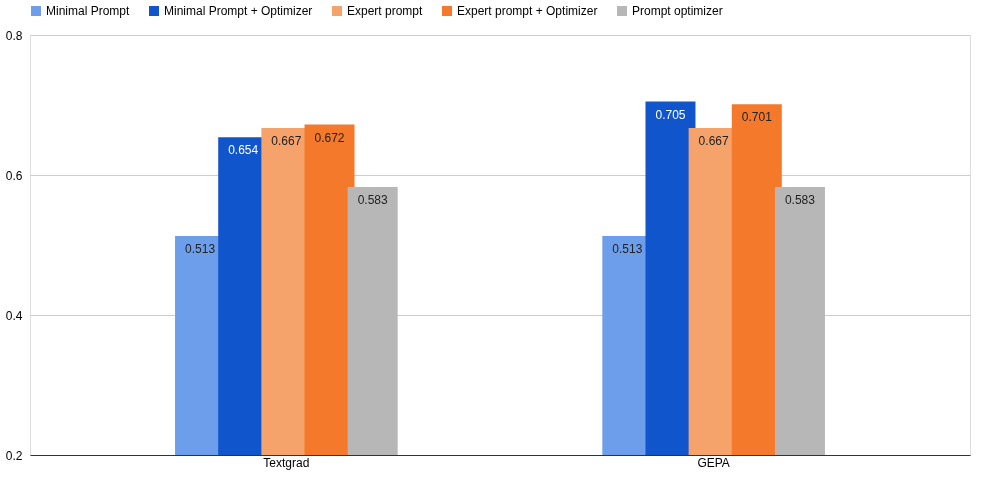 The height and width of the screenshot is (492, 1003). What do you see at coordinates (14, 315) in the screenshot?
I see `y-tick-label: 0.4` at bounding box center [14, 315].